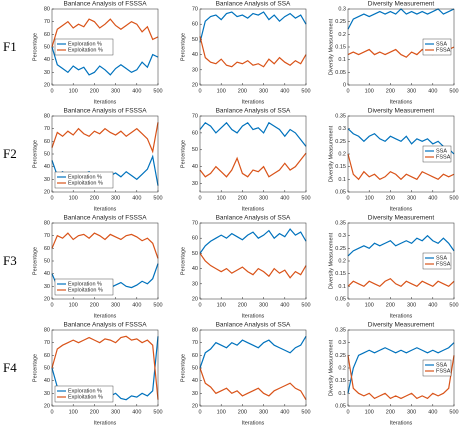 This screenshot has width=474, height=426. What do you see at coordinates (331, 260) in the screenshot?
I see `y-axis-label: Diversity Measurement` at bounding box center [331, 260].